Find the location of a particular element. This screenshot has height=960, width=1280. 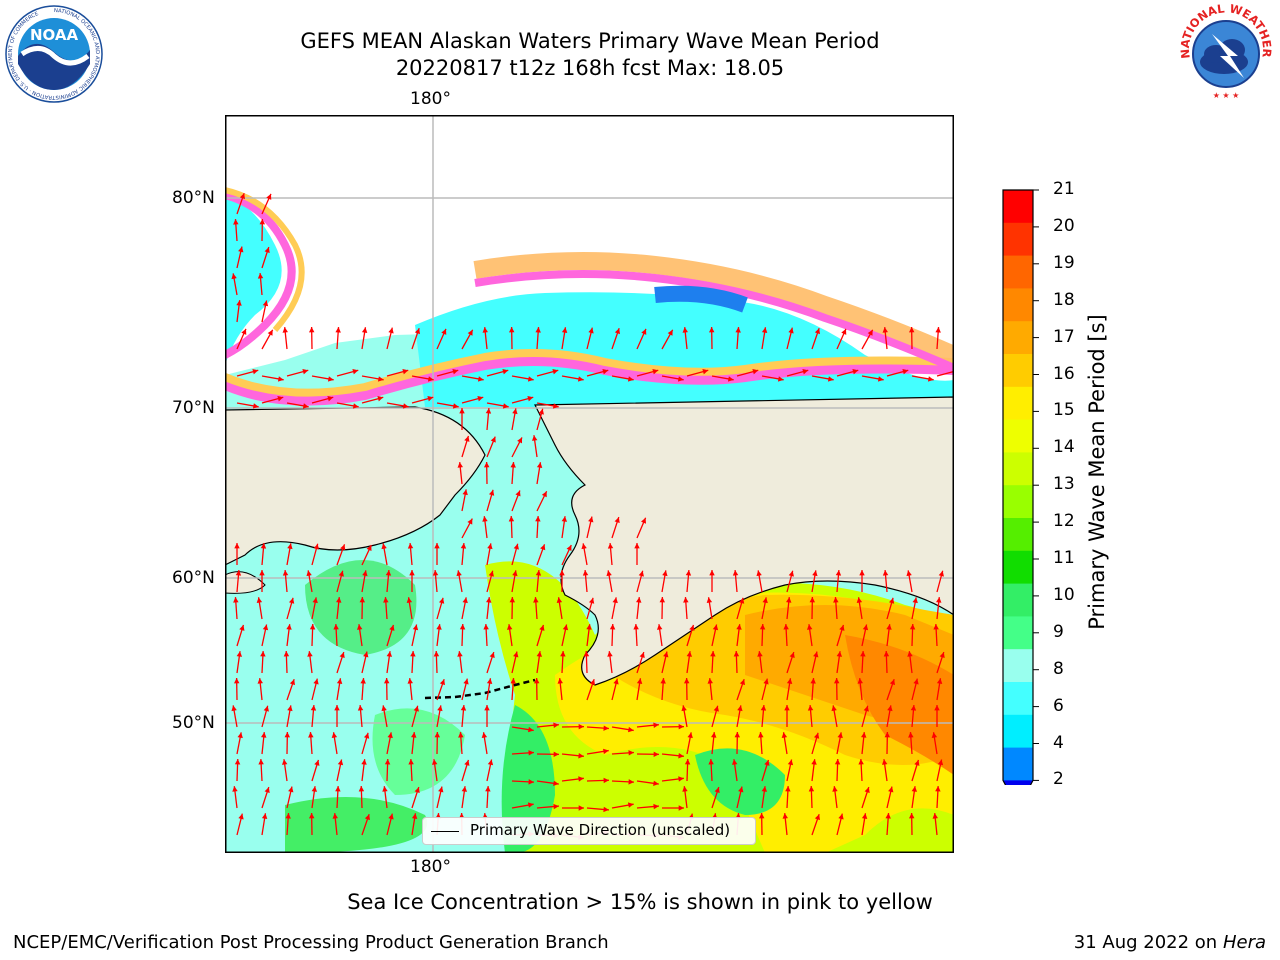

colorbar-tick-label: 10 is located at coordinates (1064, 594).